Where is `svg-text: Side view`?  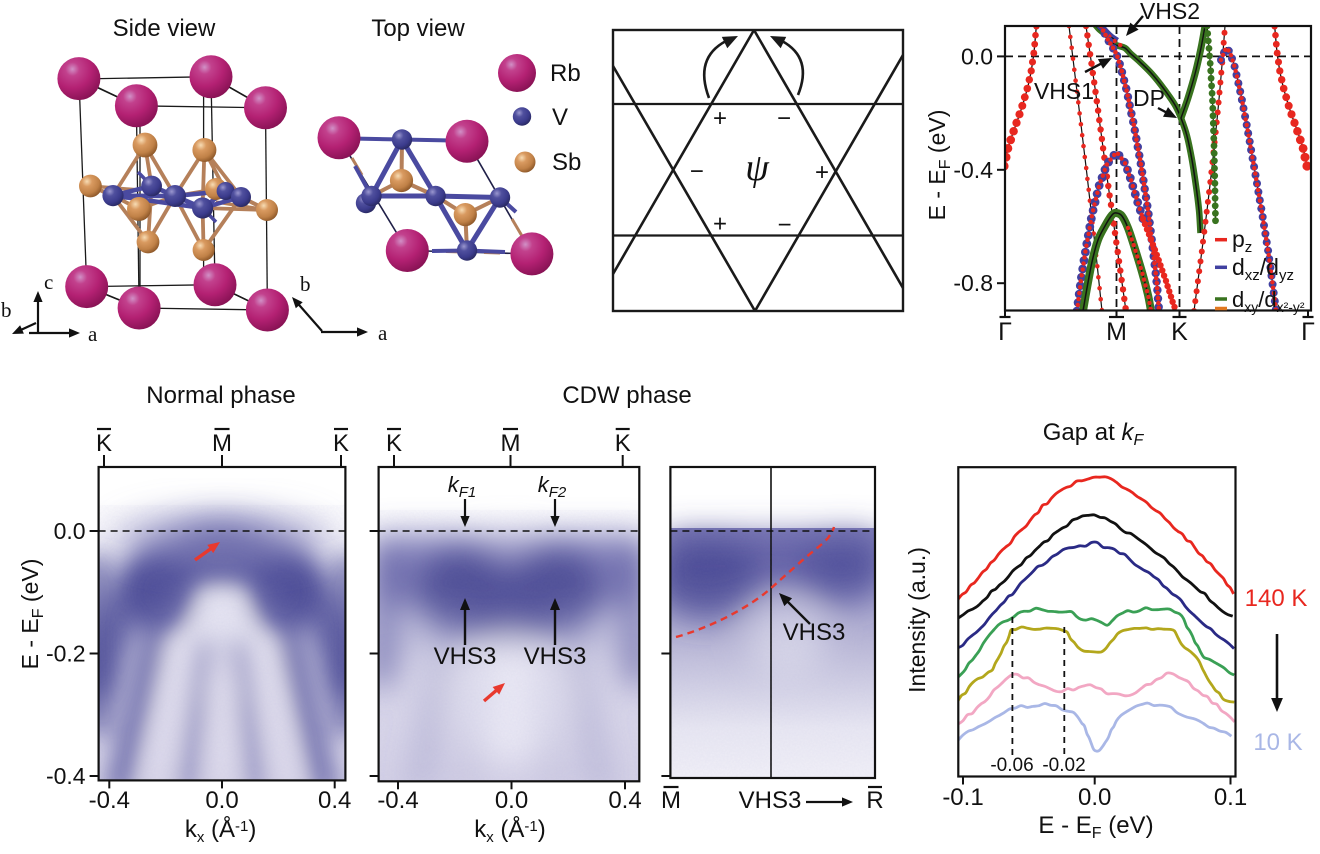
svg-text: Side view is located at coordinates (164, 28).